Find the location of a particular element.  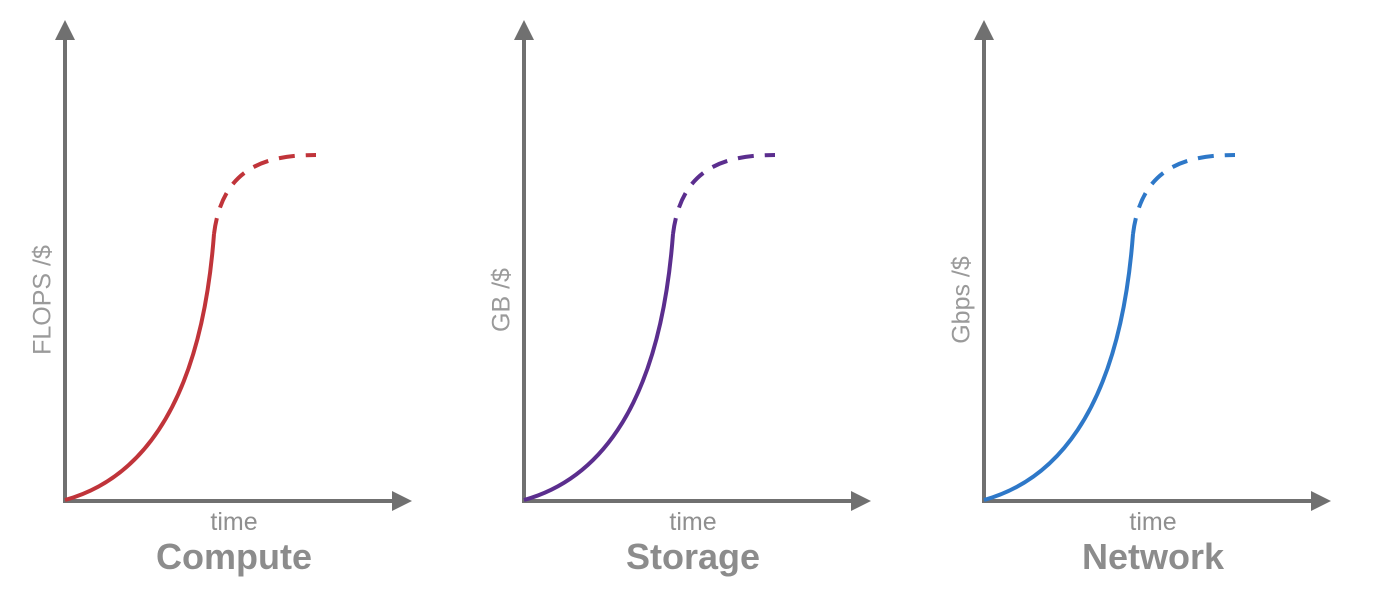

panel-title: Storage is located at coordinates (693, 556).